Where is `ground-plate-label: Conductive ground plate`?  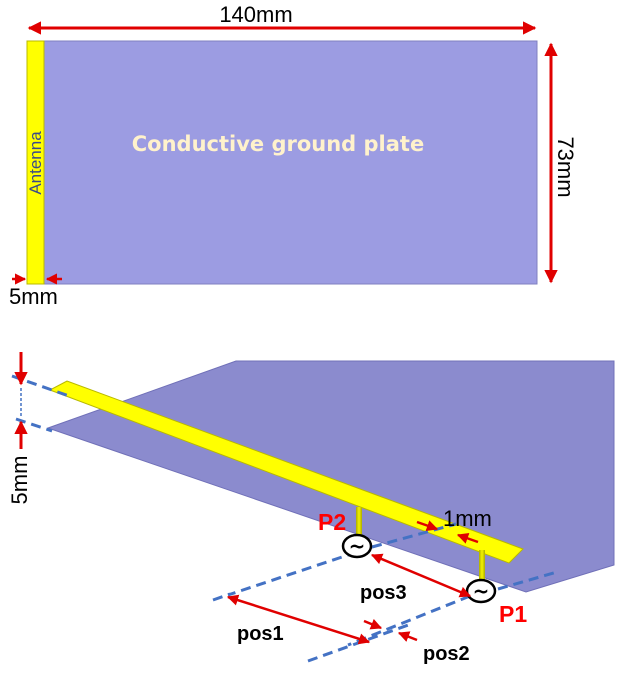
ground-plate-label: Conductive ground plate is located at coordinates (278, 144).